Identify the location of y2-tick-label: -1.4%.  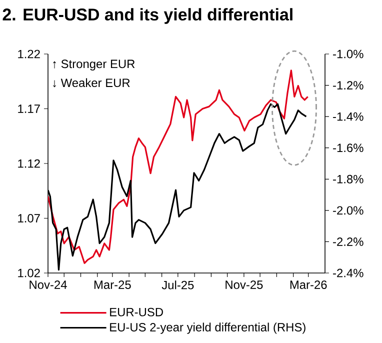
(348, 116).